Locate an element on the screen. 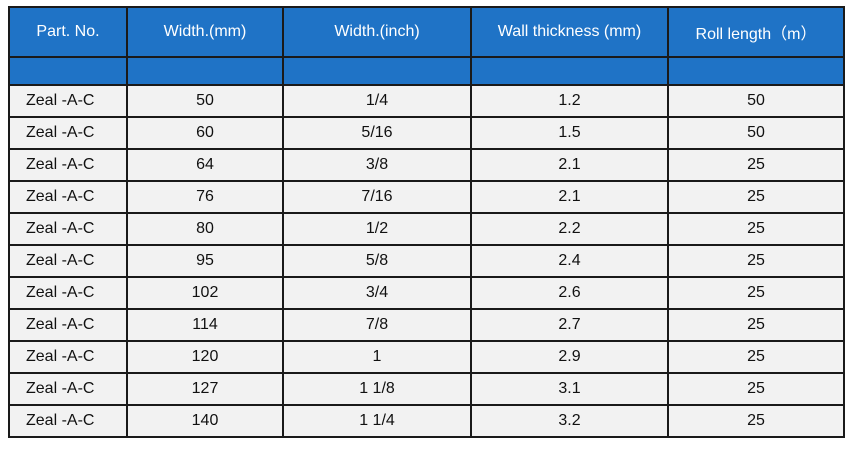 This screenshot has height=463, width=853. header-roll-length: Roll length（m） is located at coordinates (756, 32).